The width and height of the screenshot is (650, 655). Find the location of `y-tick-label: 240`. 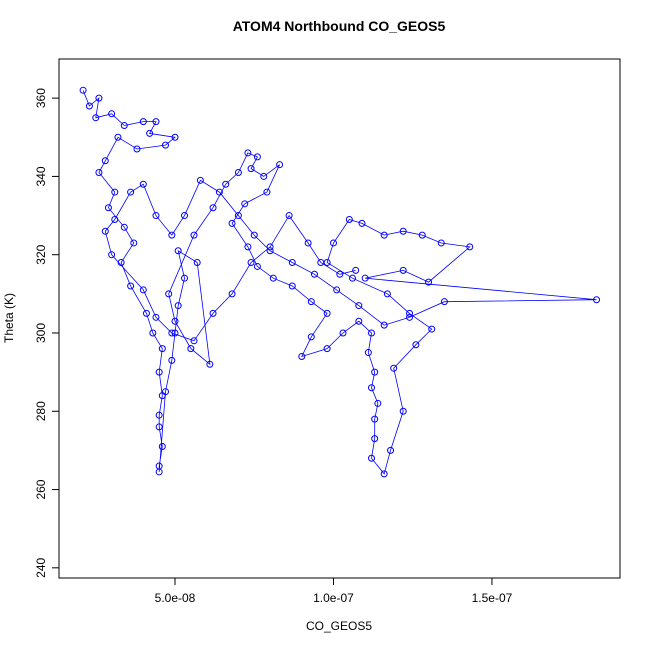

y-tick-label: 240 is located at coordinates (41, 567).